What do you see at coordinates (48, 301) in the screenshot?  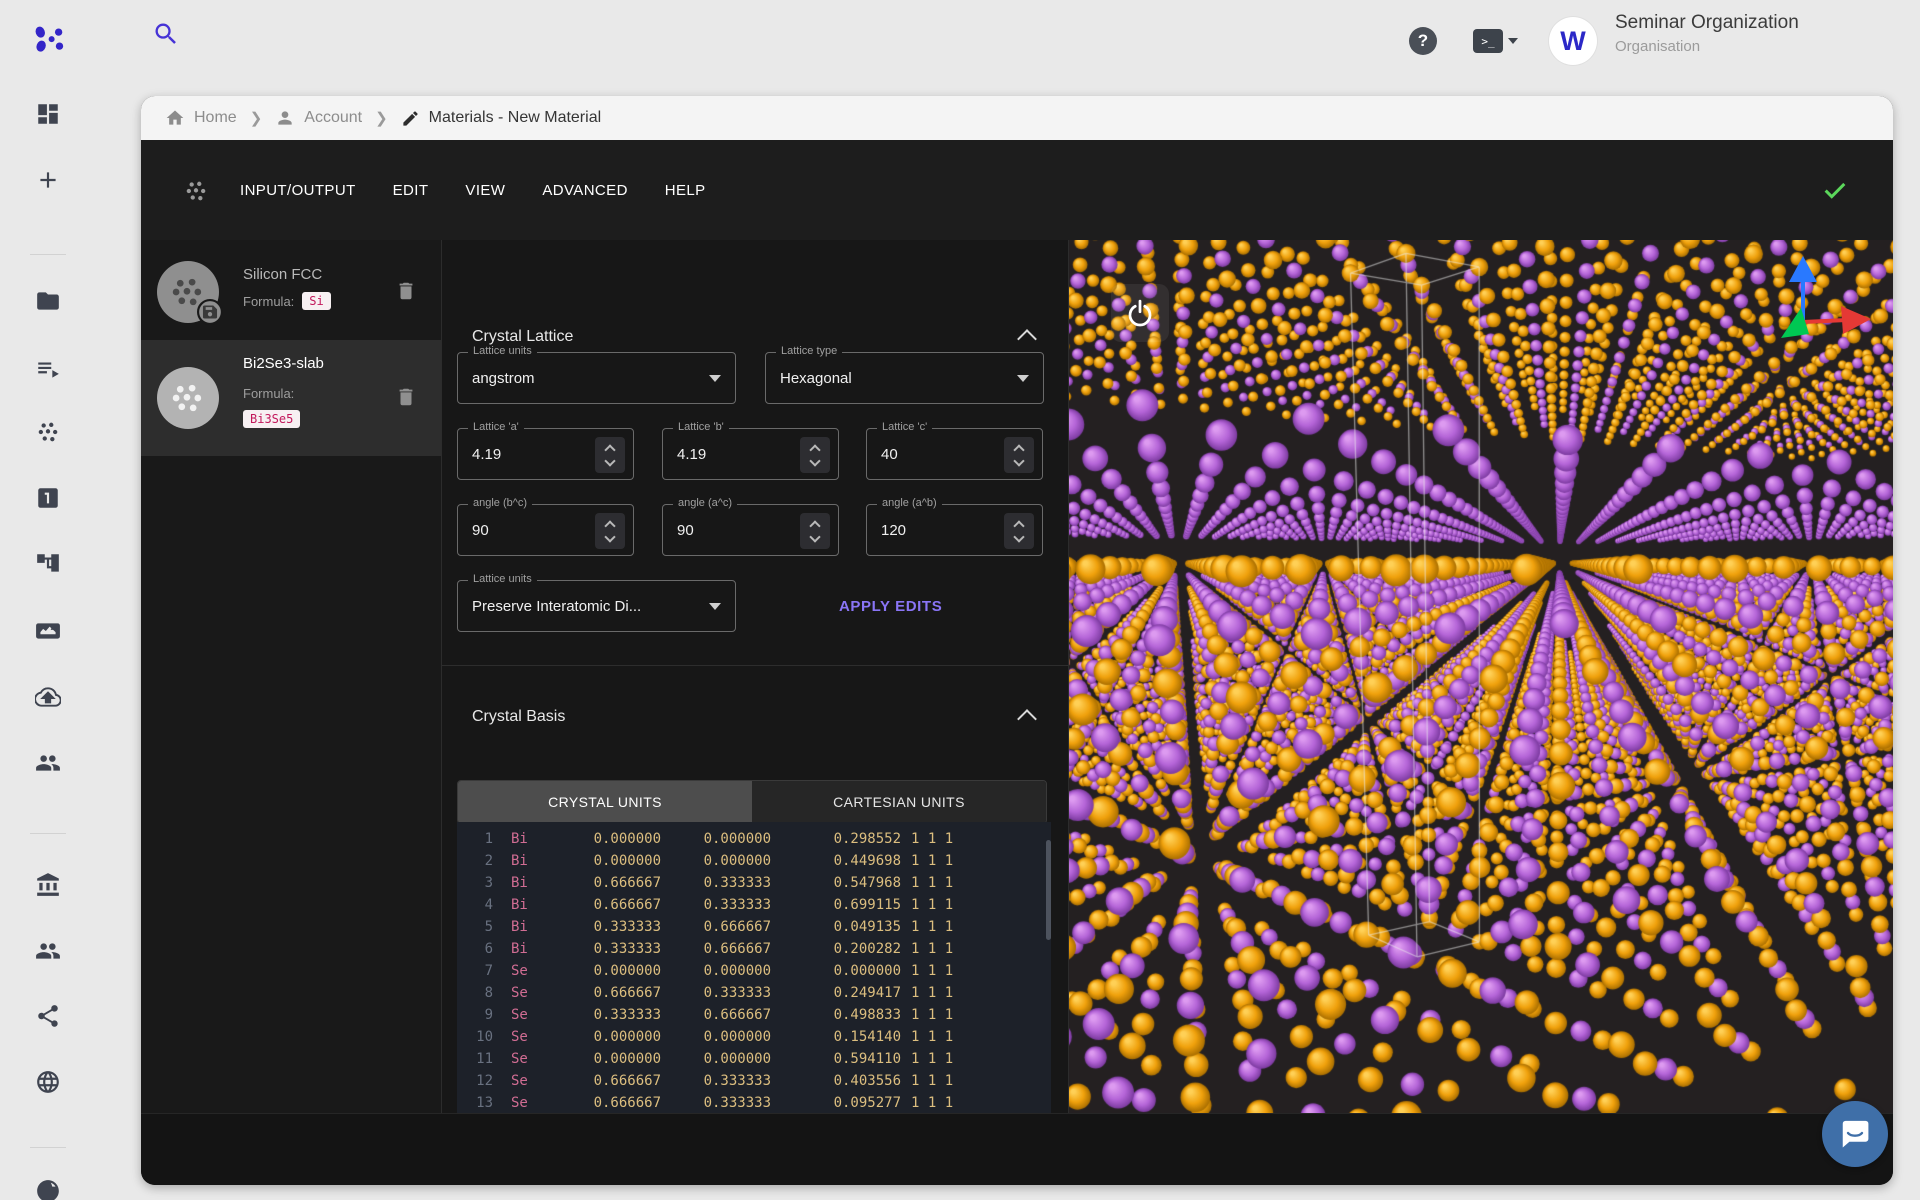 I see `sidebar-item-folder` at bounding box center [48, 301].